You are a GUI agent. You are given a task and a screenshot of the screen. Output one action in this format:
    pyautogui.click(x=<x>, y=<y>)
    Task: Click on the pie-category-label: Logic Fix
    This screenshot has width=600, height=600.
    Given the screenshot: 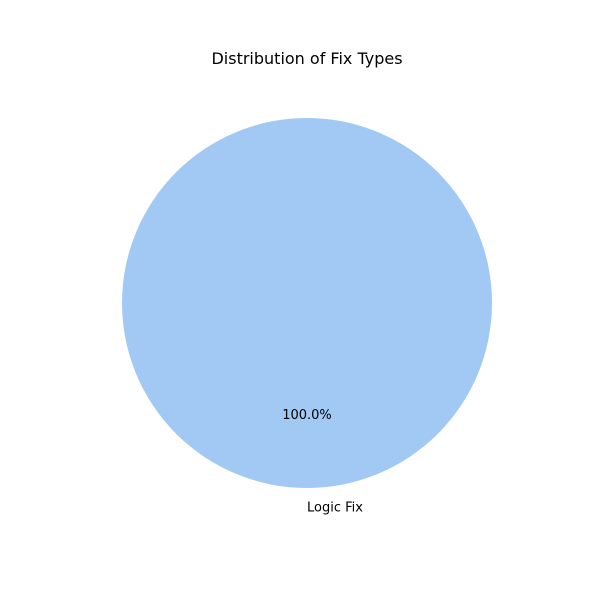 What is the action you would take?
    pyautogui.click(x=335, y=508)
    